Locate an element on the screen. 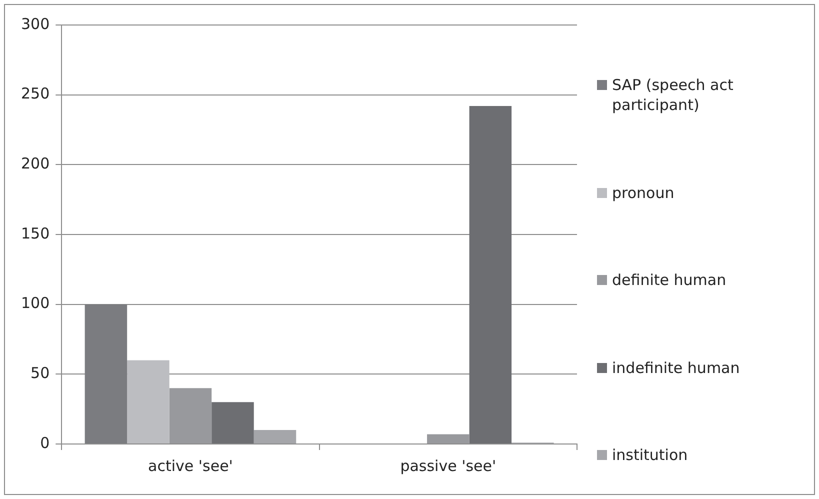  y-tick-label: 250 is located at coordinates (35, 93).